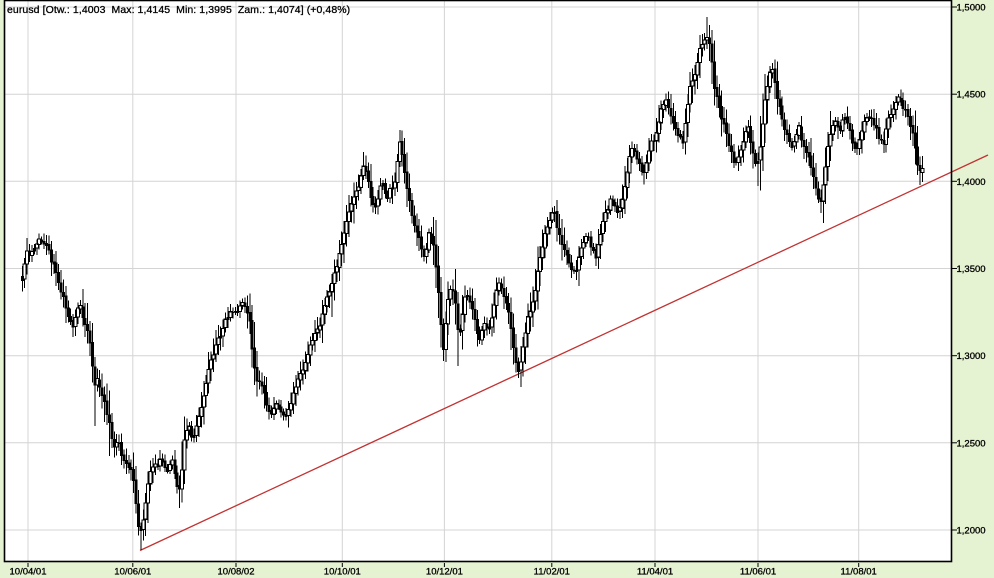  What do you see at coordinates (971, 95) in the screenshot?
I see `svg-text: 1,4500` at bounding box center [971, 95].